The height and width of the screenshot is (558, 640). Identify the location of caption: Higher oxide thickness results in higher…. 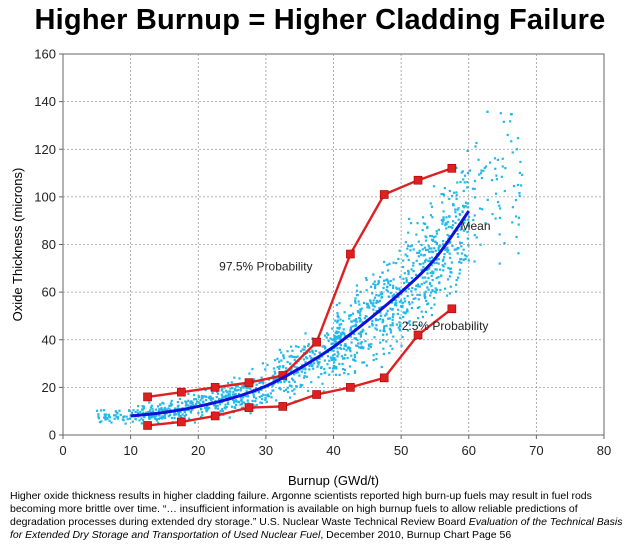
(321, 516).